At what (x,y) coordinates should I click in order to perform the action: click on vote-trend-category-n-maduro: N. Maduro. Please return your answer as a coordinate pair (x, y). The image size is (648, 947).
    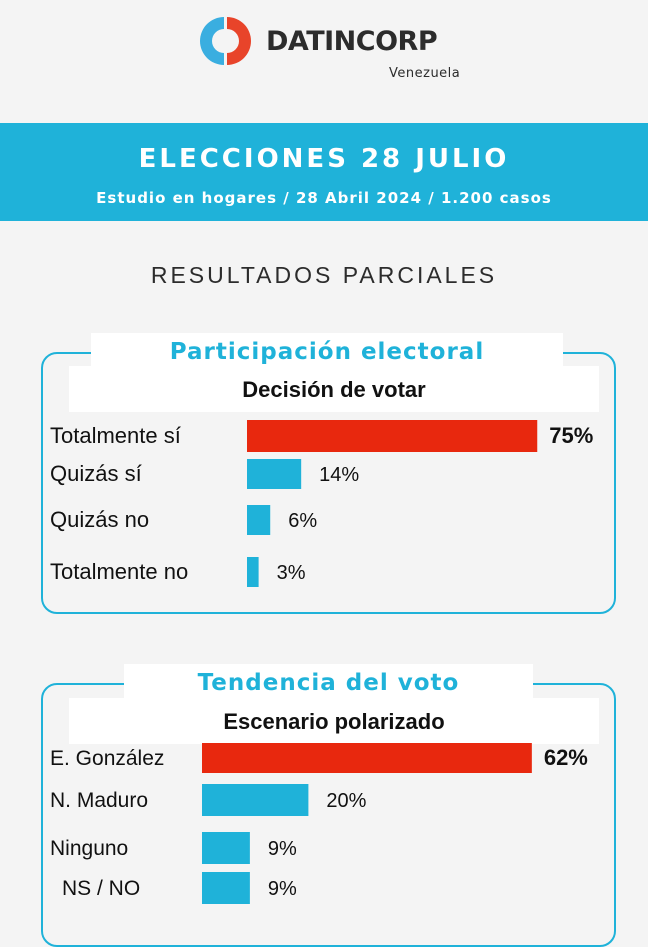
    Looking at the image, I should click on (99, 800).